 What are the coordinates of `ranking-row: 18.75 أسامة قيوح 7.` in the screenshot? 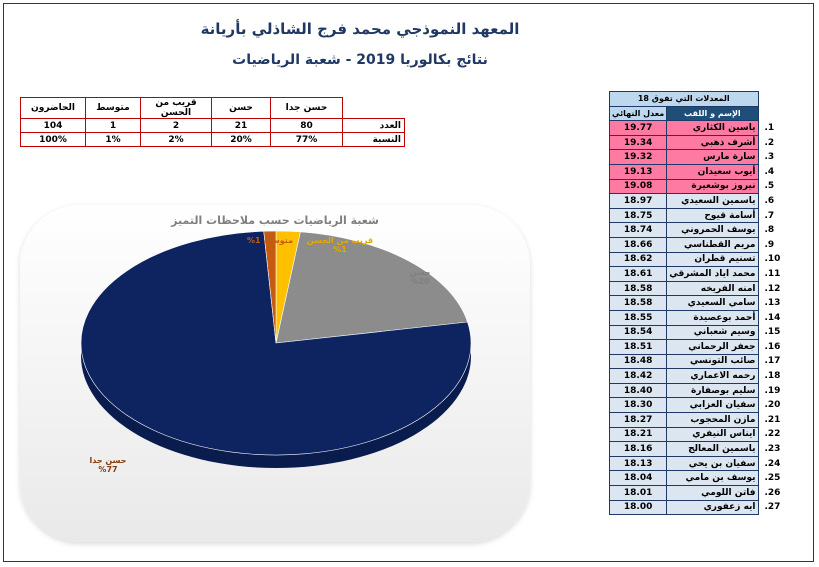 It's located at (703, 215).